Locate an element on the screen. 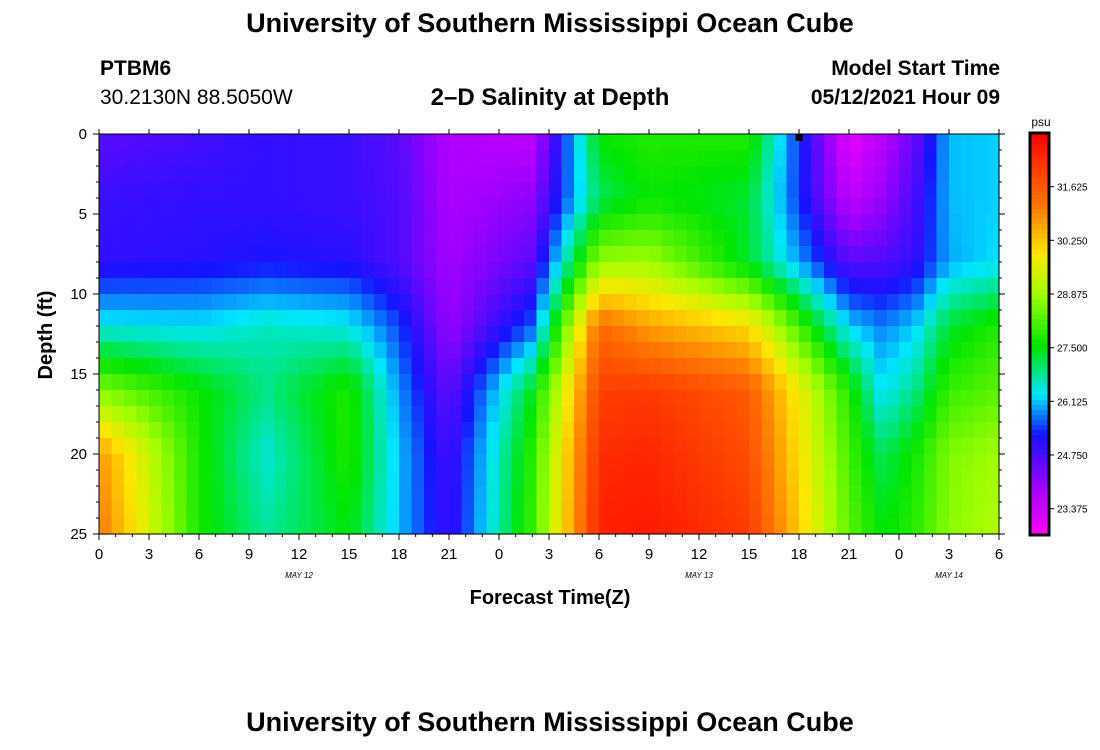  colorbar-border is located at coordinates (1039, 334).